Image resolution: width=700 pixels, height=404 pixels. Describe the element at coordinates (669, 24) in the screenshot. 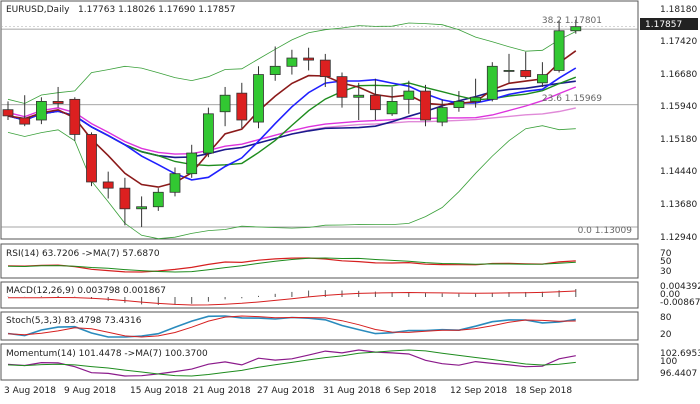

I see `price-badge-bg` at that location.